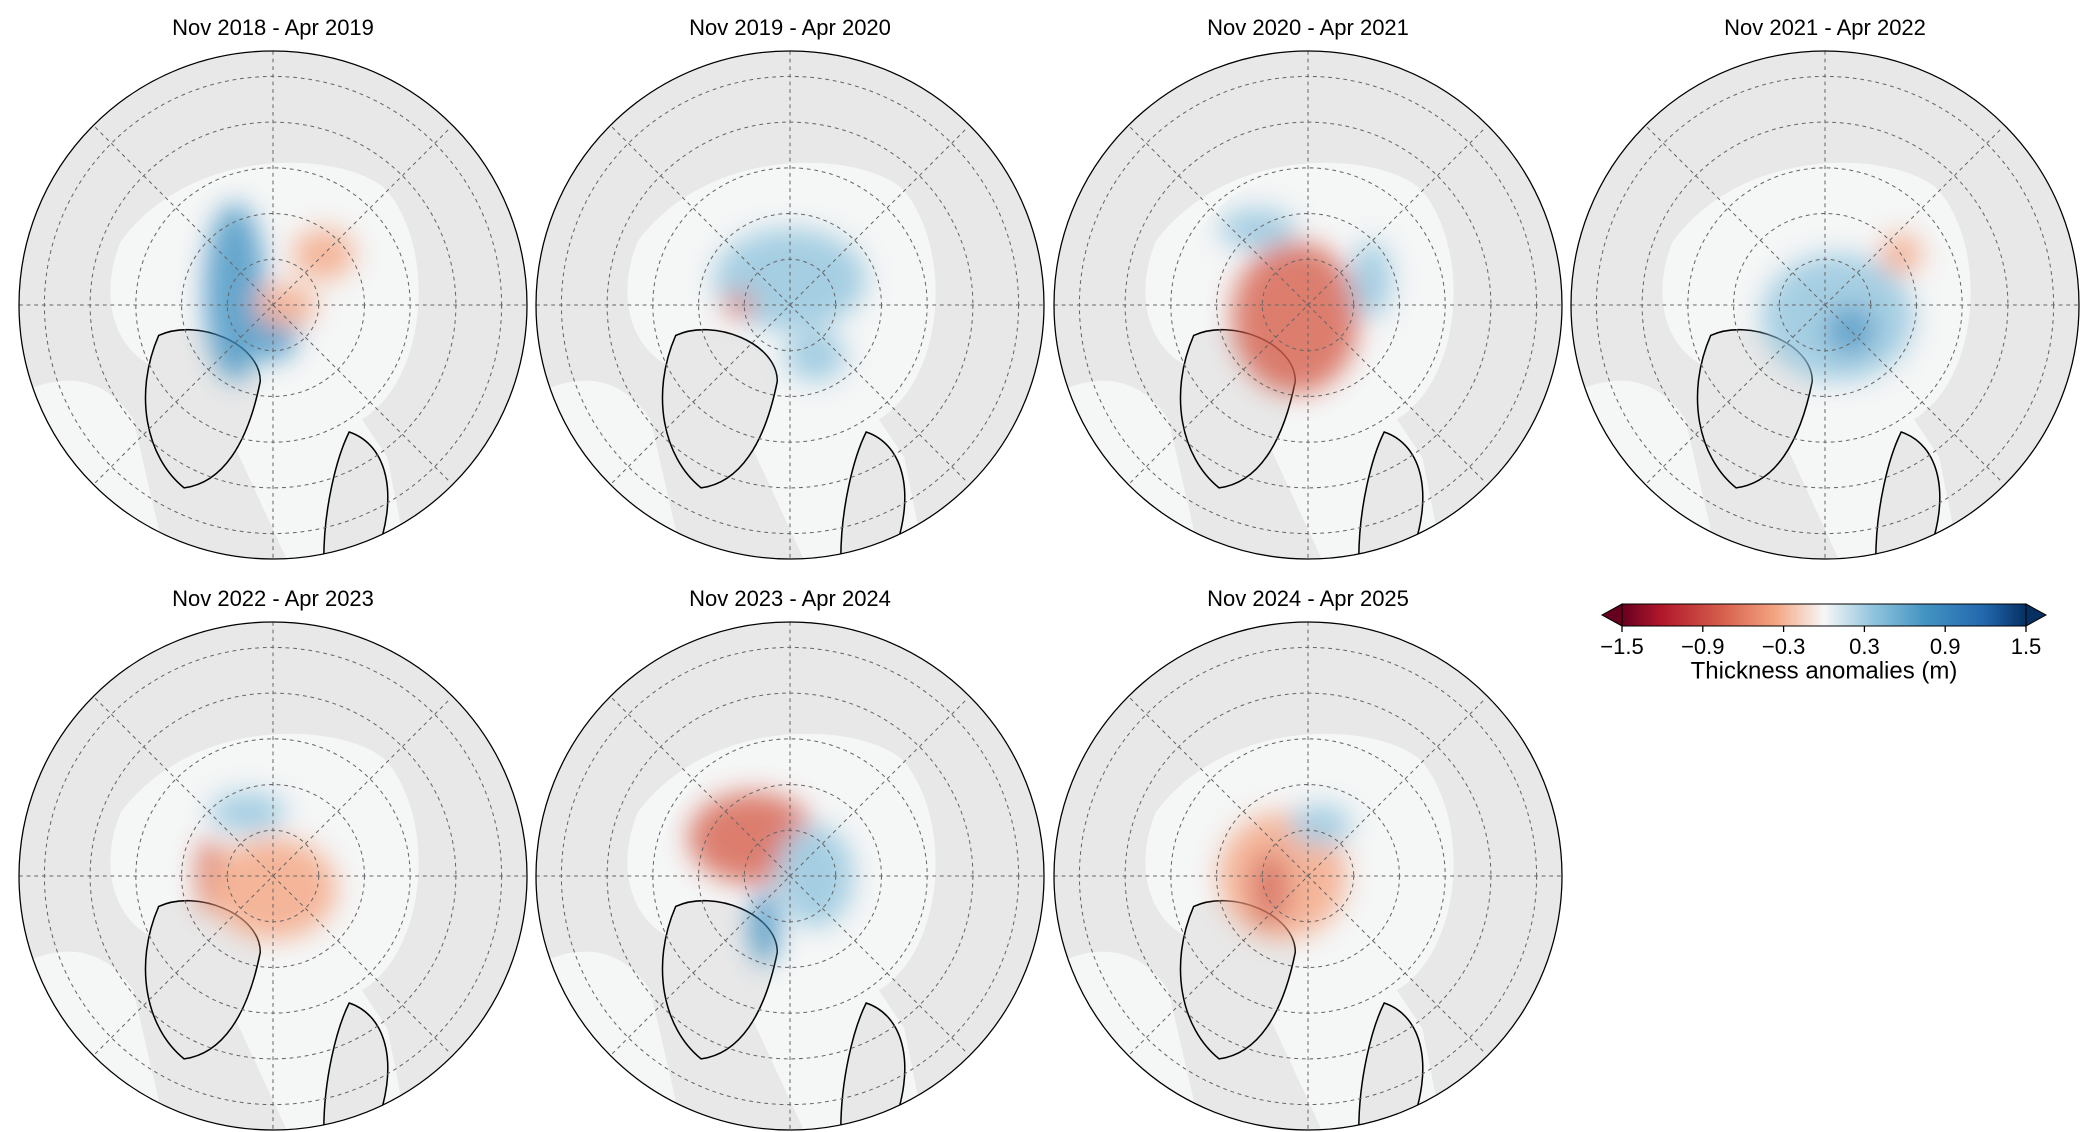  I want to click on panel-title: Nov 2023 - Apr 2024, so click(790, 598).